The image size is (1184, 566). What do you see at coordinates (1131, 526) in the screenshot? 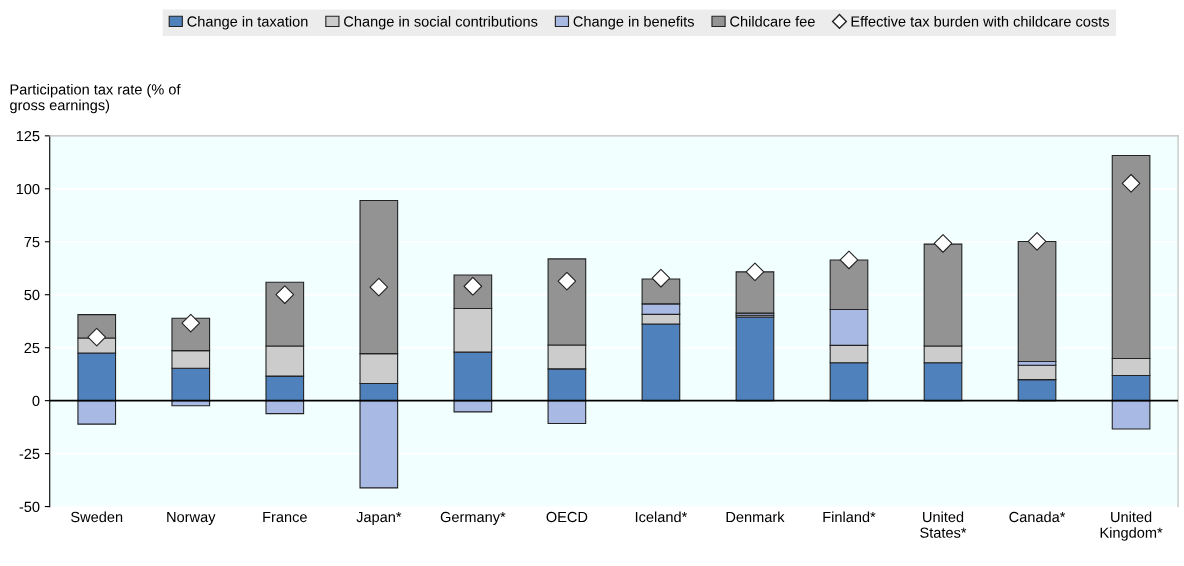
I see `x-tick-label: United Kingdom*` at bounding box center [1131, 526].